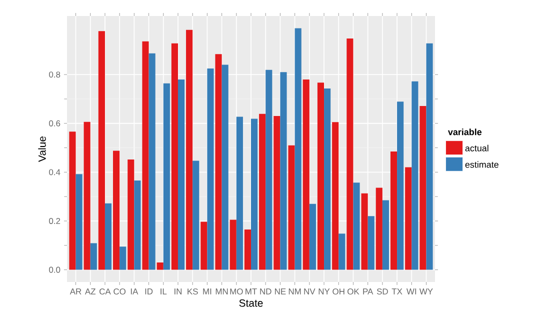 The image size is (540, 329). I want to click on x-tick-label: IN, so click(178, 291).